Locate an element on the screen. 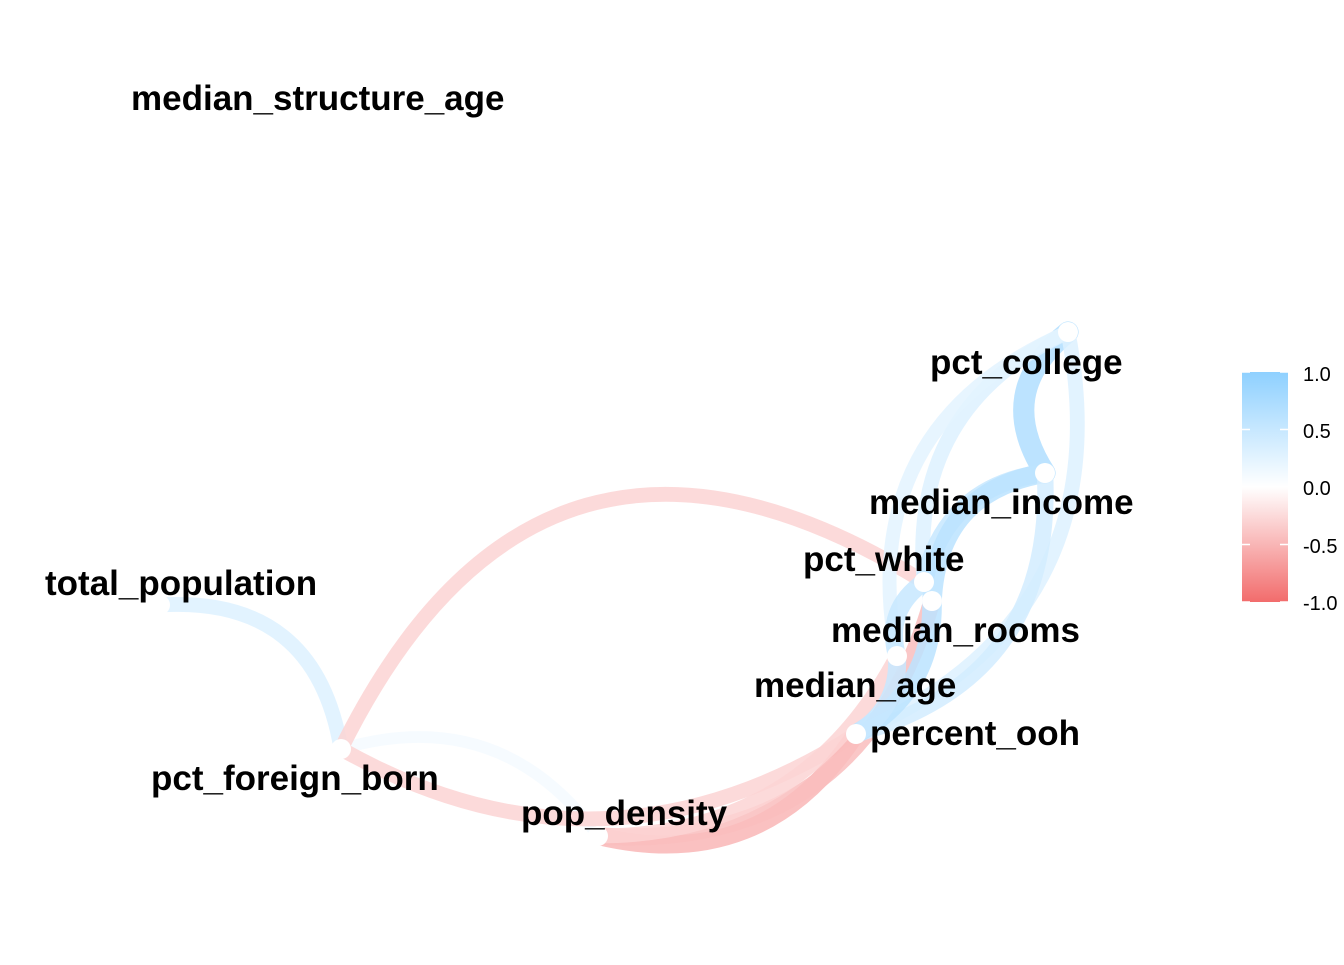 The image size is (1344, 965). node-label-median-age: median_age is located at coordinates (855, 685).